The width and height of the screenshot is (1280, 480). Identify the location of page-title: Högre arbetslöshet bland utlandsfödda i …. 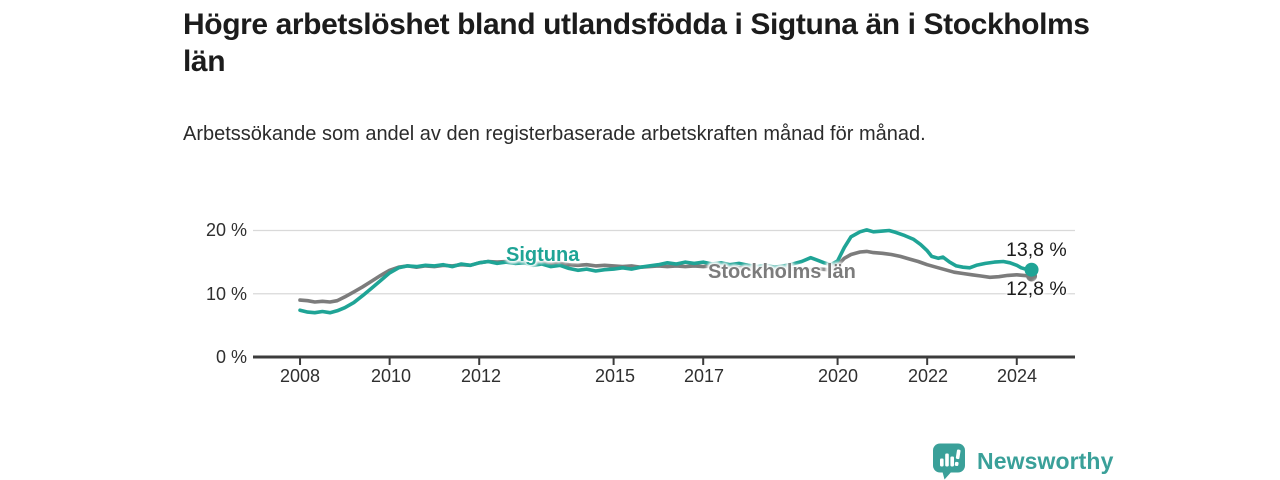
(636, 43).